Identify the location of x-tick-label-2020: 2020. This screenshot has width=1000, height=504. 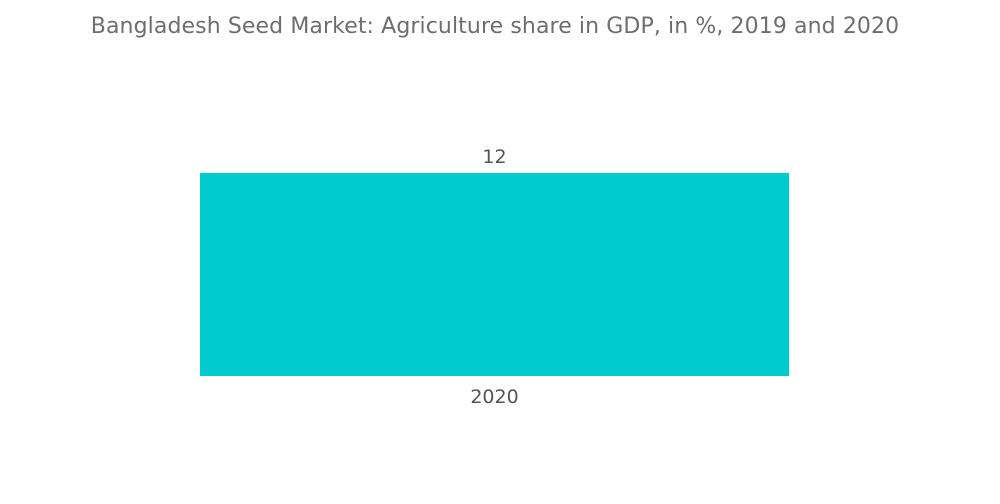
(494, 397).